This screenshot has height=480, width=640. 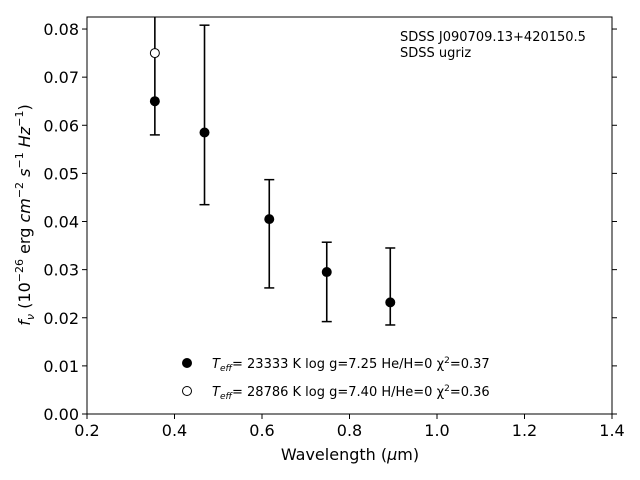 I want to click on y-tick-label: 0.02, so click(x=61, y=318).